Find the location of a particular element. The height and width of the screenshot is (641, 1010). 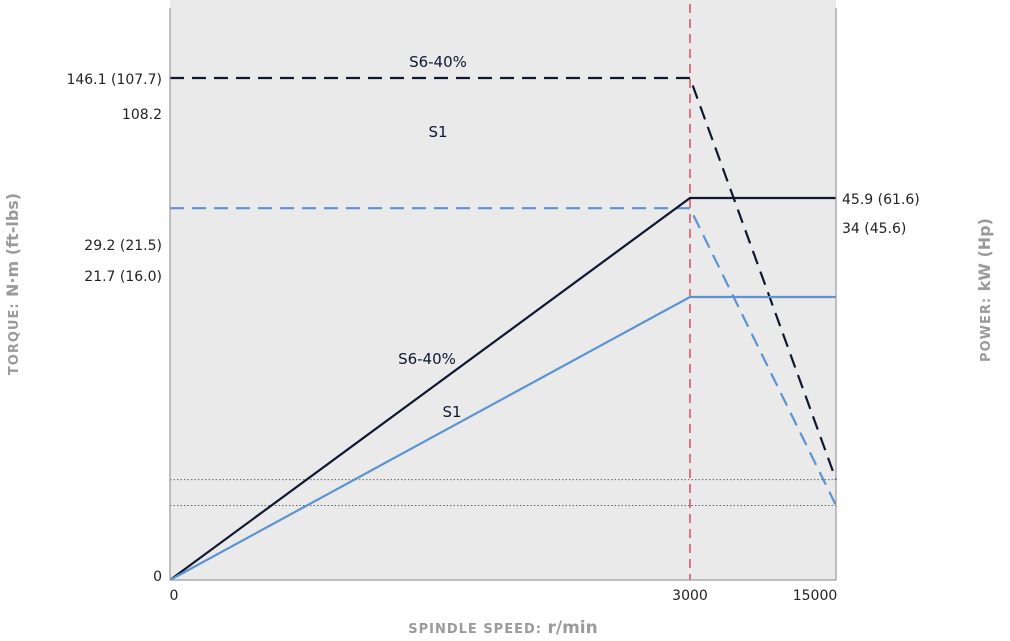

series-label-s6-torque: S6-40% is located at coordinates (438, 62).